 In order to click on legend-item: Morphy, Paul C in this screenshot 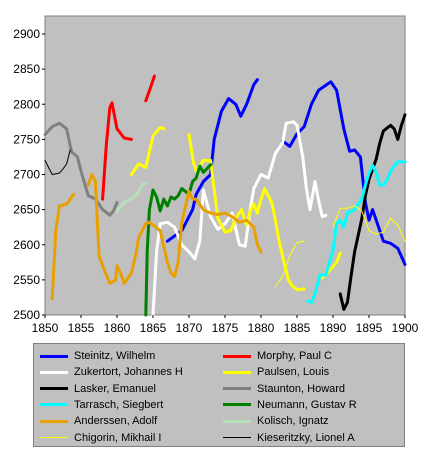, I will do `click(277, 356)`.